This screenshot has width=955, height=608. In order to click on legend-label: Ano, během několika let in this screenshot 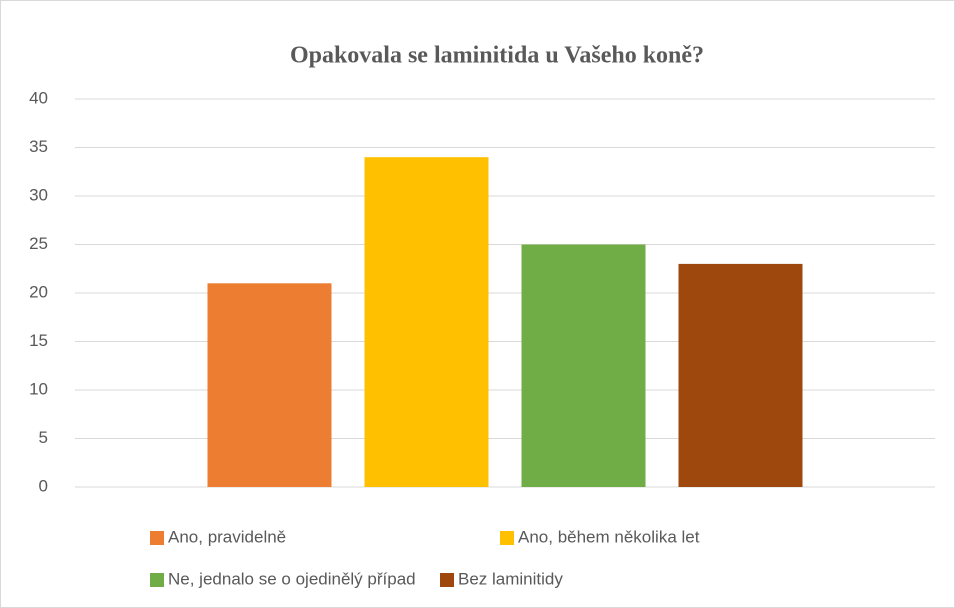, I will do `click(609, 536)`.